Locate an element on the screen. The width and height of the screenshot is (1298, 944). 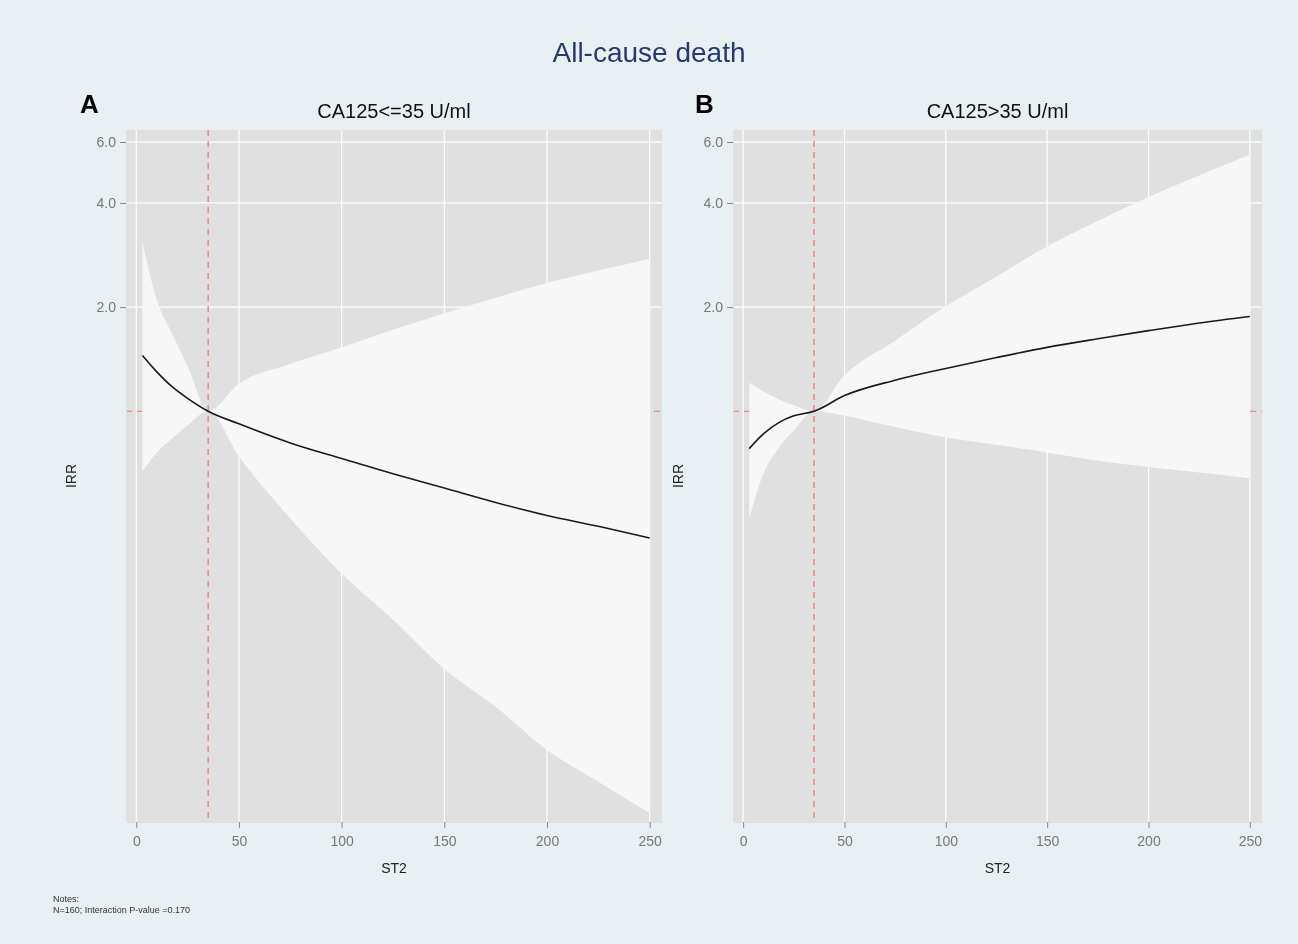
text: B is located at coordinates (704, 104).